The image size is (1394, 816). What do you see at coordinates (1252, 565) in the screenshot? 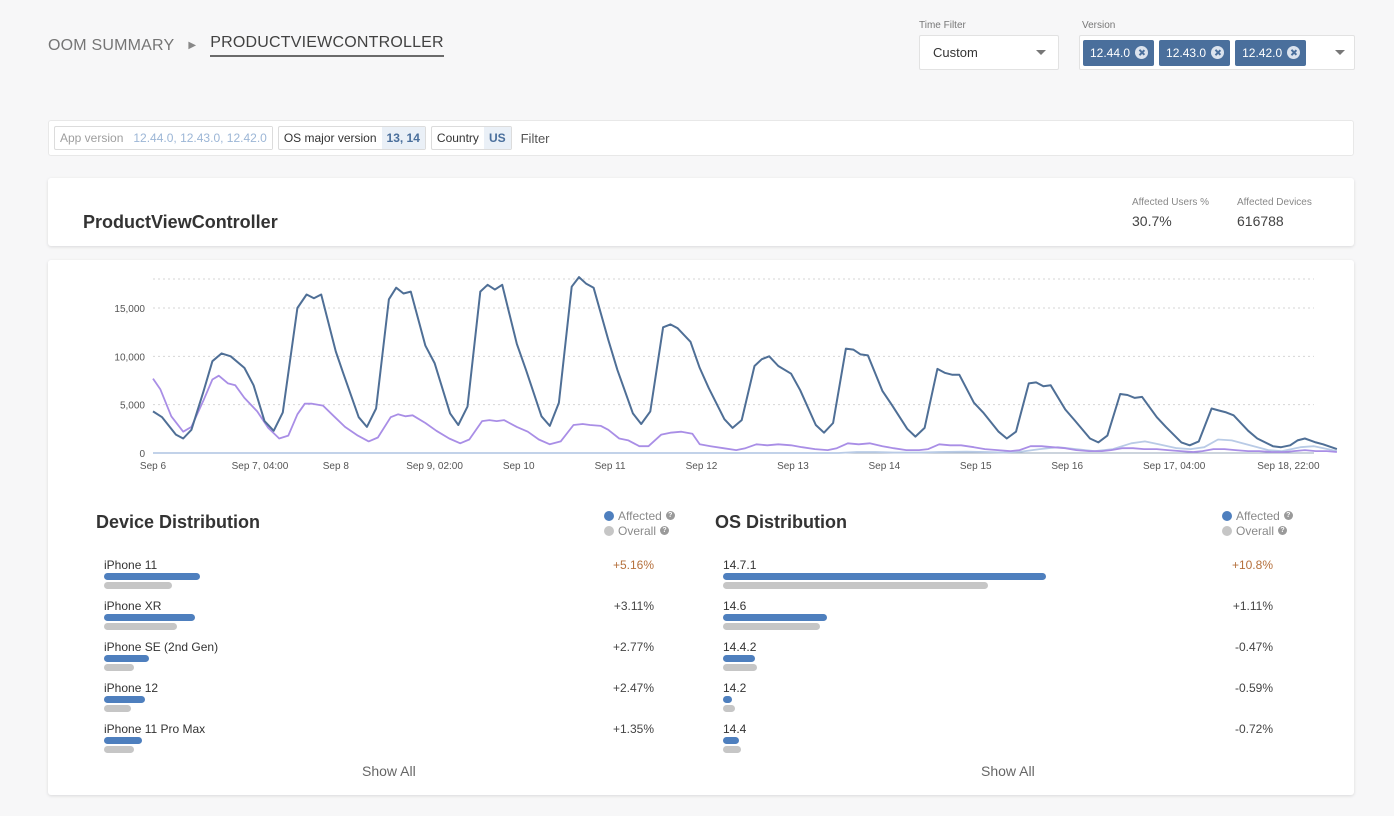
I see `distribution-delta: +10.8%` at bounding box center [1252, 565].